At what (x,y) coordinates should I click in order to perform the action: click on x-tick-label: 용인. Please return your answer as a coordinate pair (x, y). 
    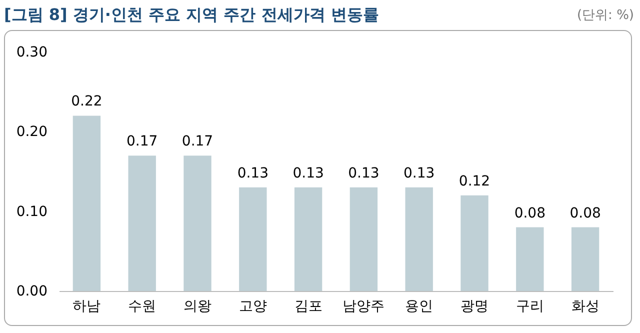
    Looking at the image, I should click on (419, 306).